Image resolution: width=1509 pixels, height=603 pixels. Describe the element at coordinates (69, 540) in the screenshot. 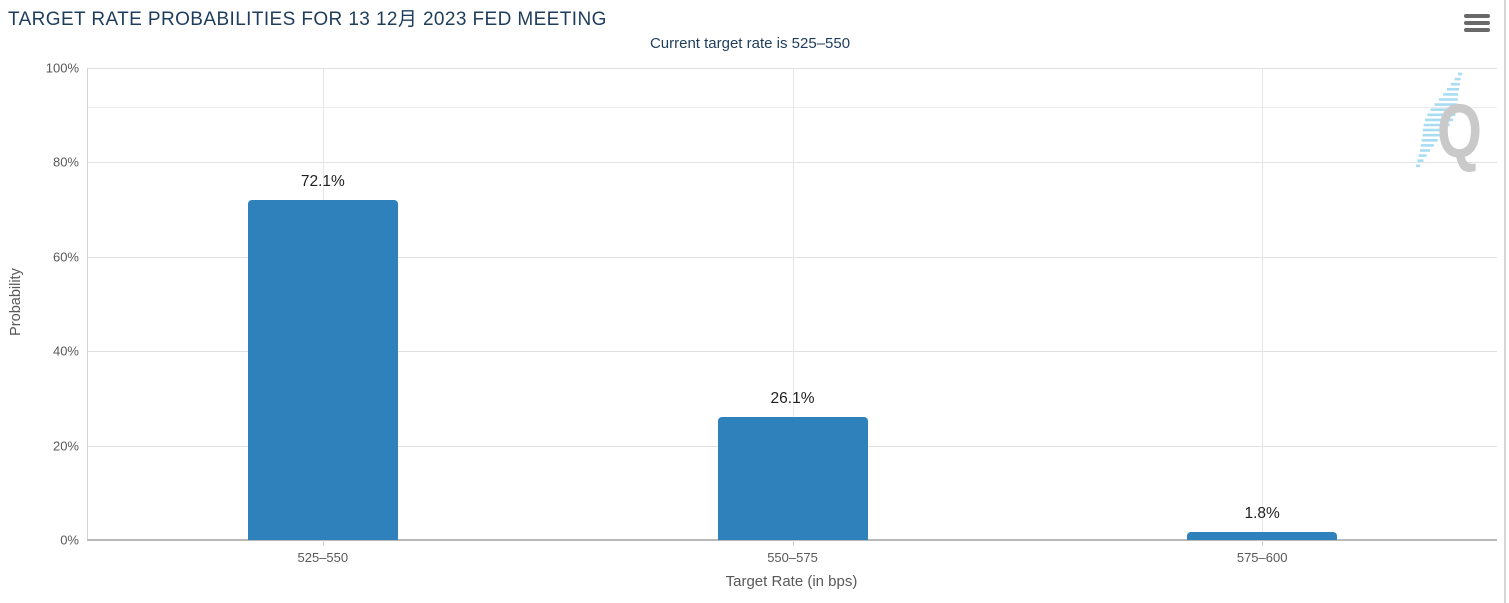

I see `y-tick-label: 0%` at that location.